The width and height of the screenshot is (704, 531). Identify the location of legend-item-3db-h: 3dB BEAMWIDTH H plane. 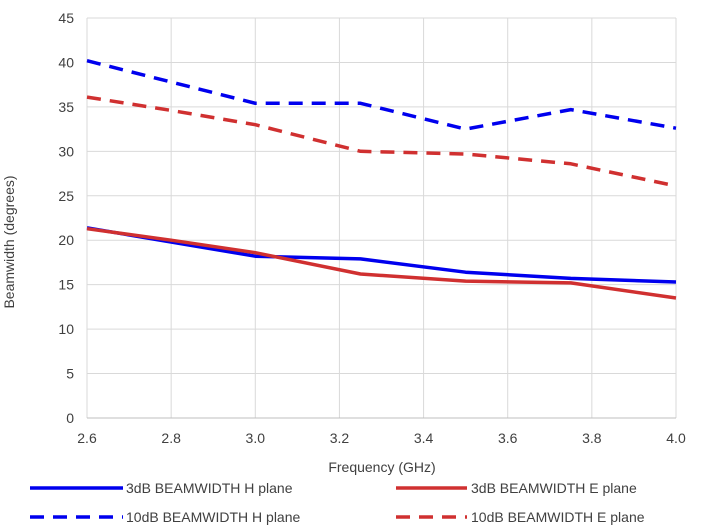
(161, 488).